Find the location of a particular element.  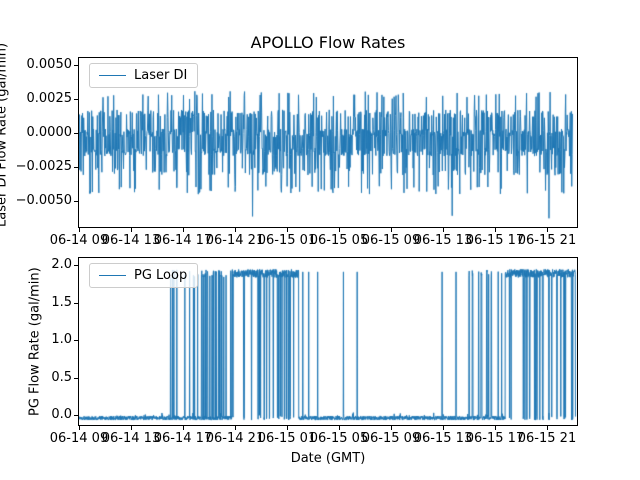

y-tick-label: 0.0025 is located at coordinates (49, 98).